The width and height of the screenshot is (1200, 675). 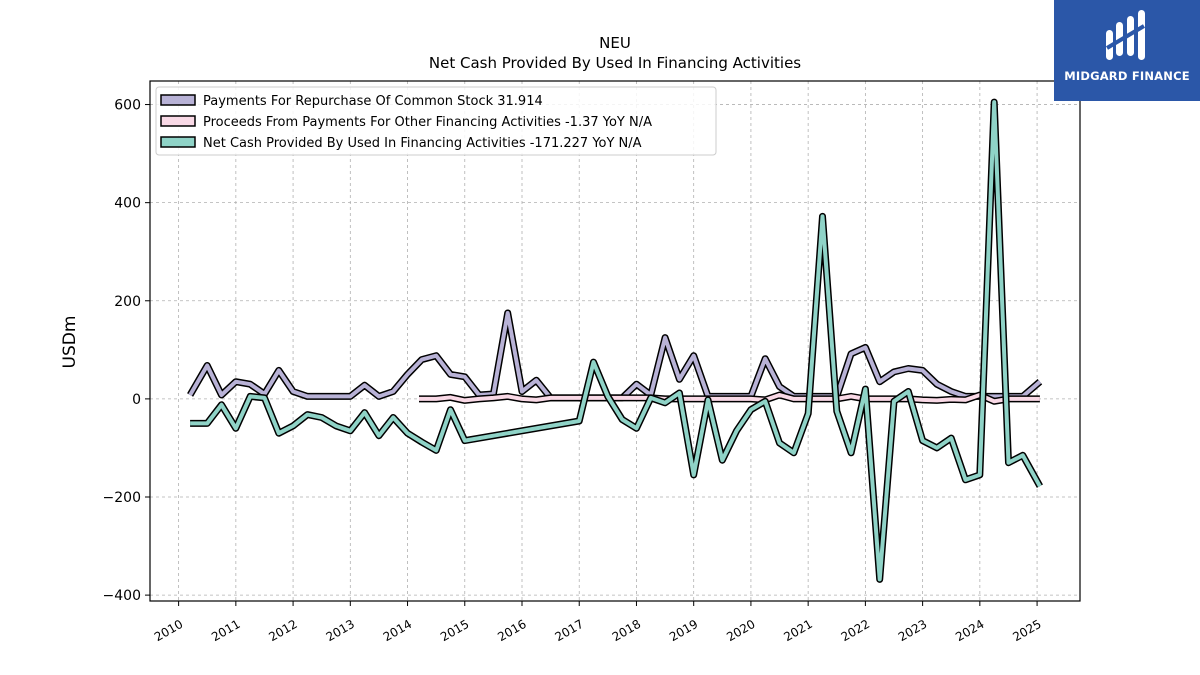 What do you see at coordinates (122, 596) in the screenshot?
I see `y-tick-label: −400` at bounding box center [122, 596].